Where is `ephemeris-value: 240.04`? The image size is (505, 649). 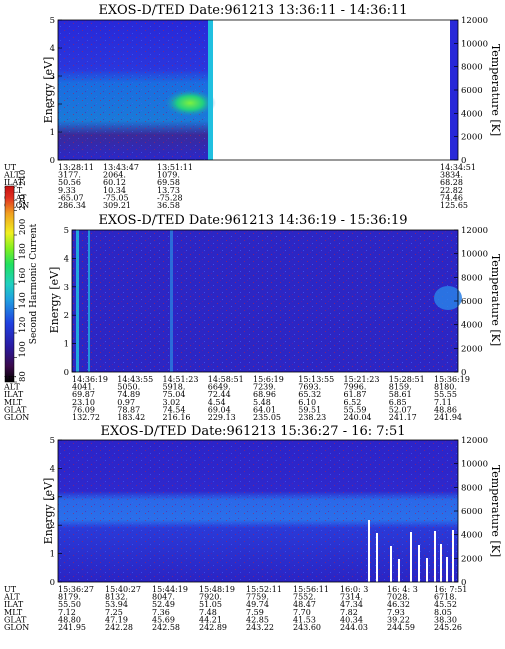
ephemeris-value: 240.04 is located at coordinates (358, 417).